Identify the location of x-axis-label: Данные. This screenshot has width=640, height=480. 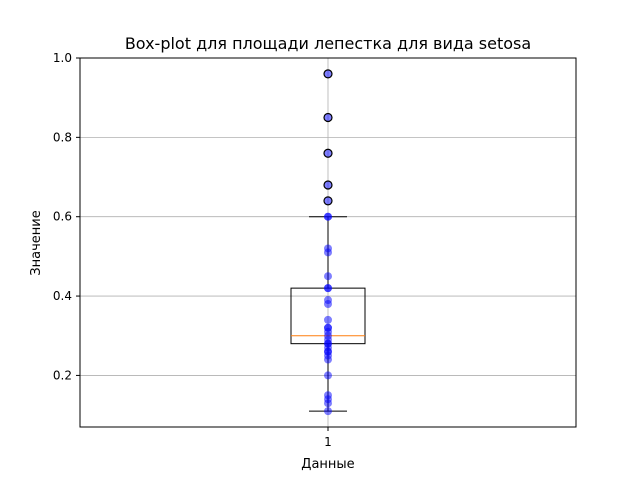
(327, 464).